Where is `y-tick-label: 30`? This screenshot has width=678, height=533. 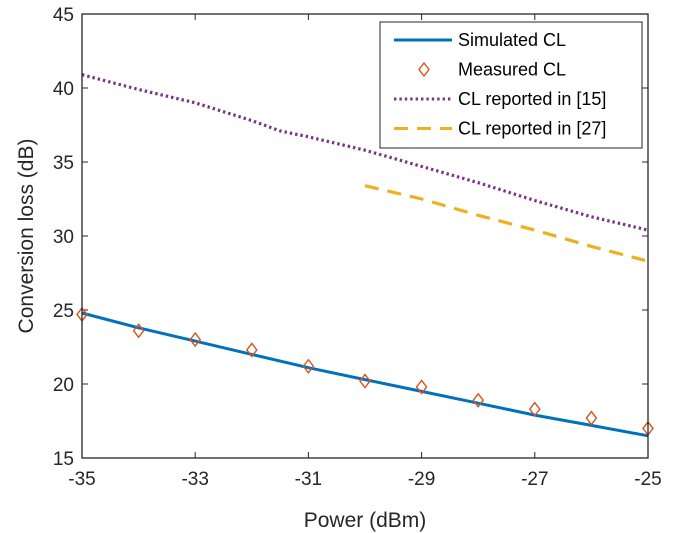
y-tick-label: 30 is located at coordinates (63, 237).